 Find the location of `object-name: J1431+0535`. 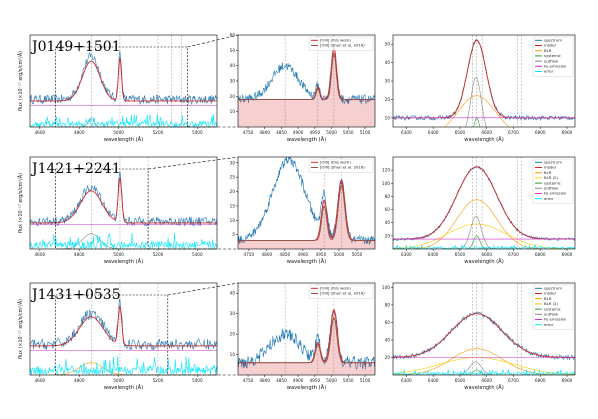

object-name: J1431+0535 is located at coordinates (75, 295).